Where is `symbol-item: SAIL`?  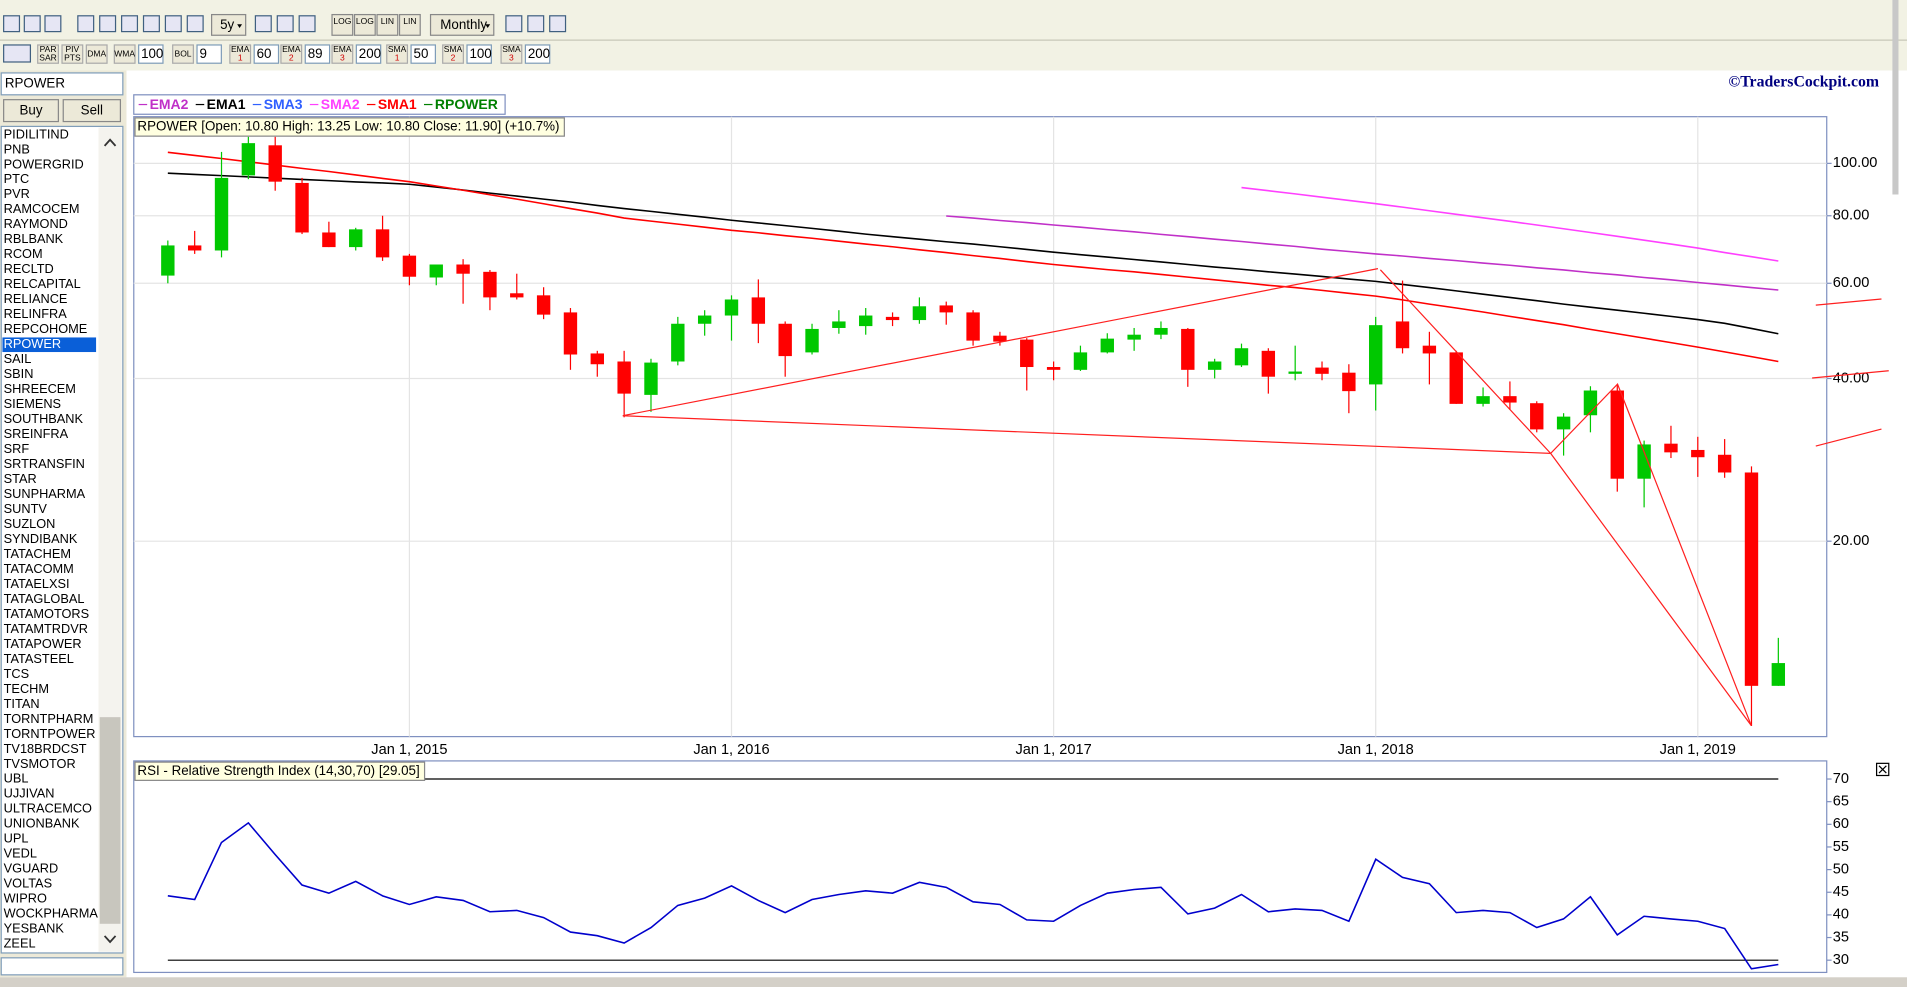
symbol-item: SAIL is located at coordinates (18, 358).